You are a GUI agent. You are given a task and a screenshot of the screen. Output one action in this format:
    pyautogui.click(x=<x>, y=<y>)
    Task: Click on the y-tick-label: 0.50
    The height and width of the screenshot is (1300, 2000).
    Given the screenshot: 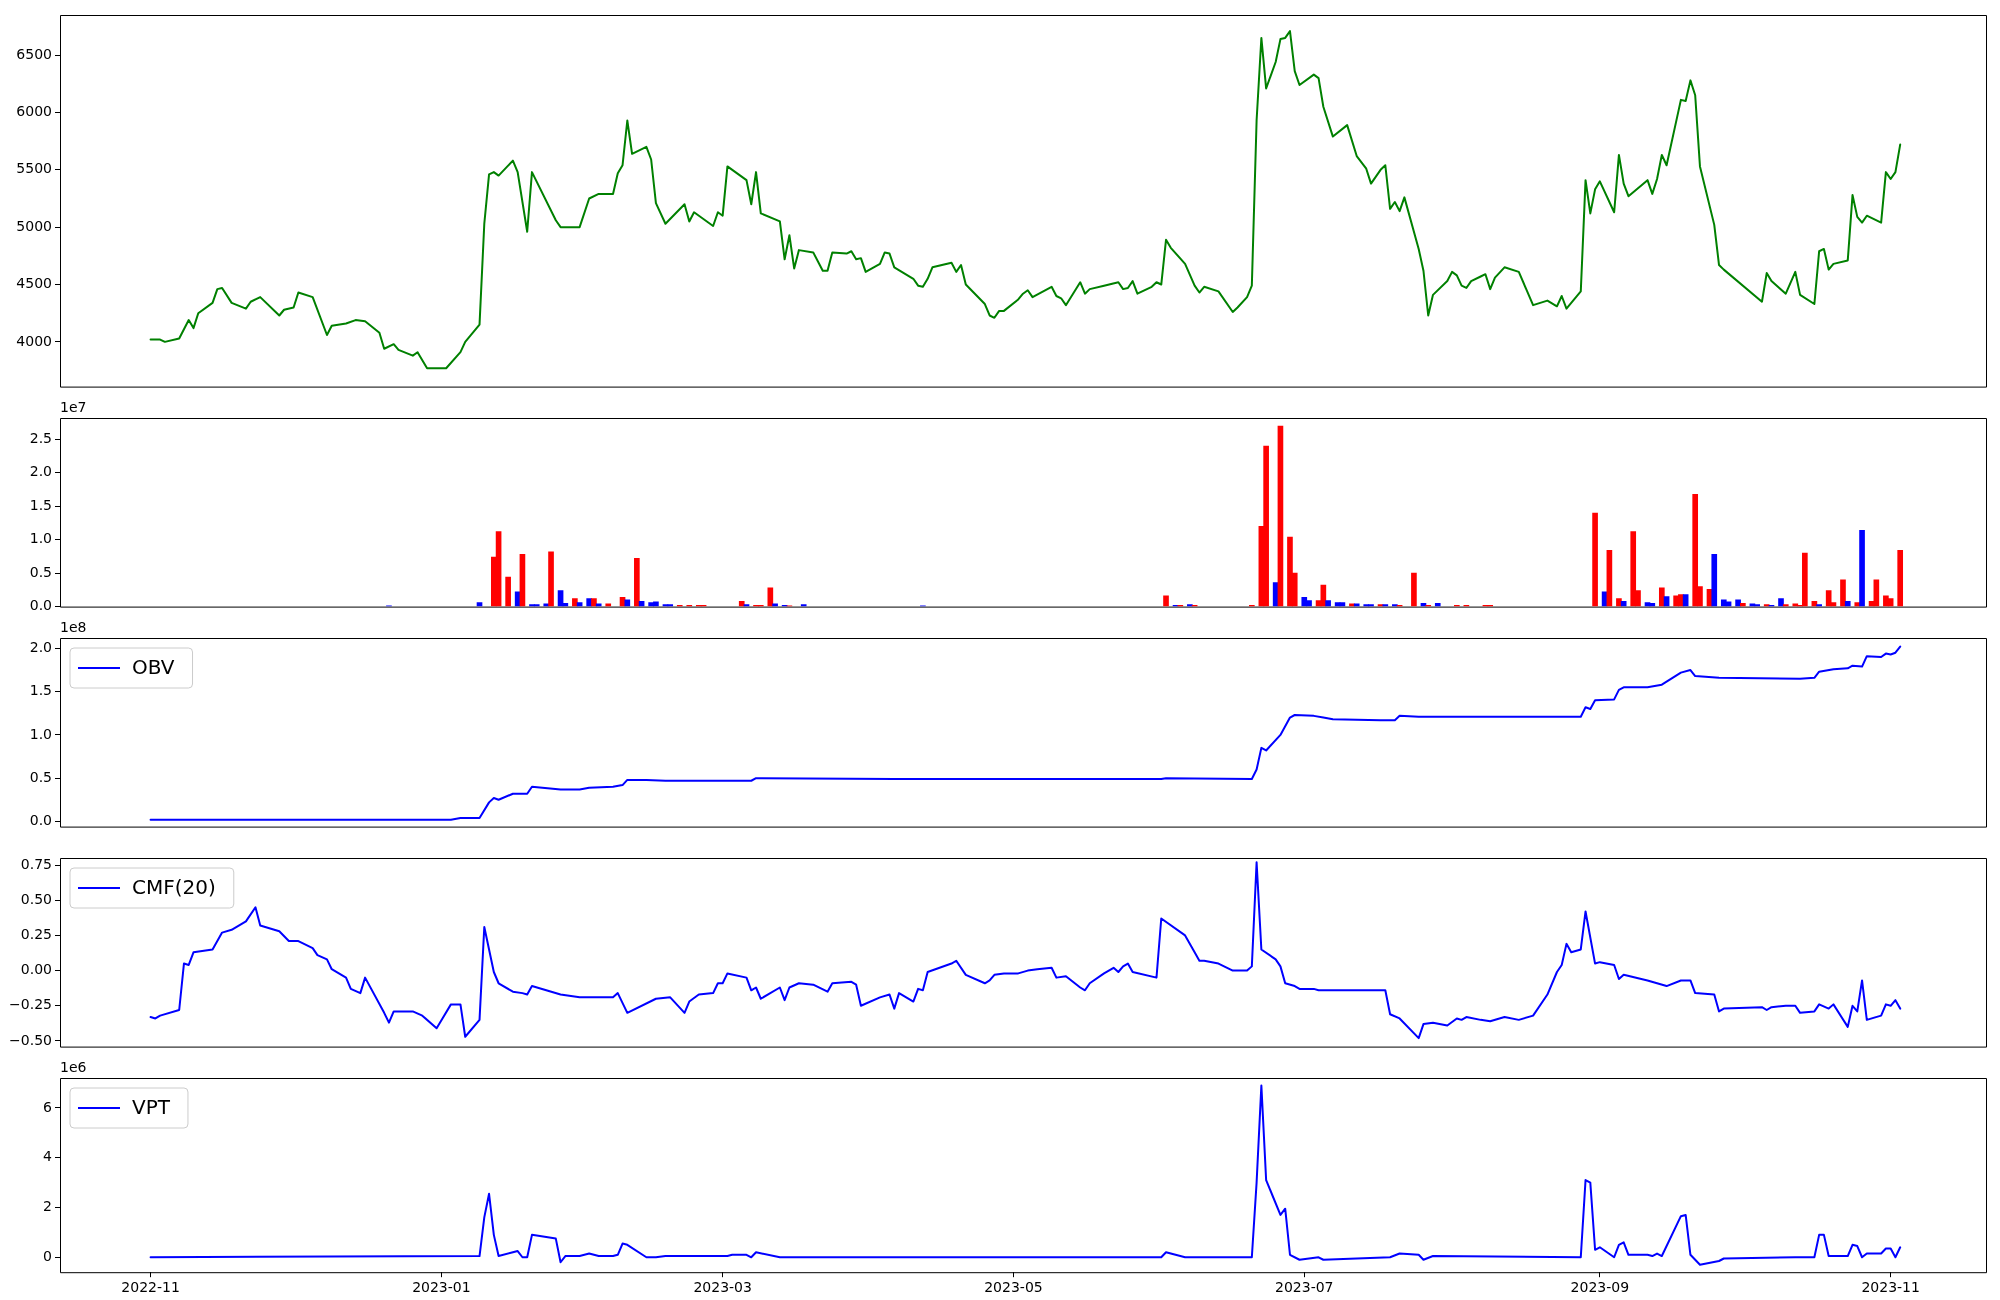 What is the action you would take?
    pyautogui.click(x=36, y=898)
    